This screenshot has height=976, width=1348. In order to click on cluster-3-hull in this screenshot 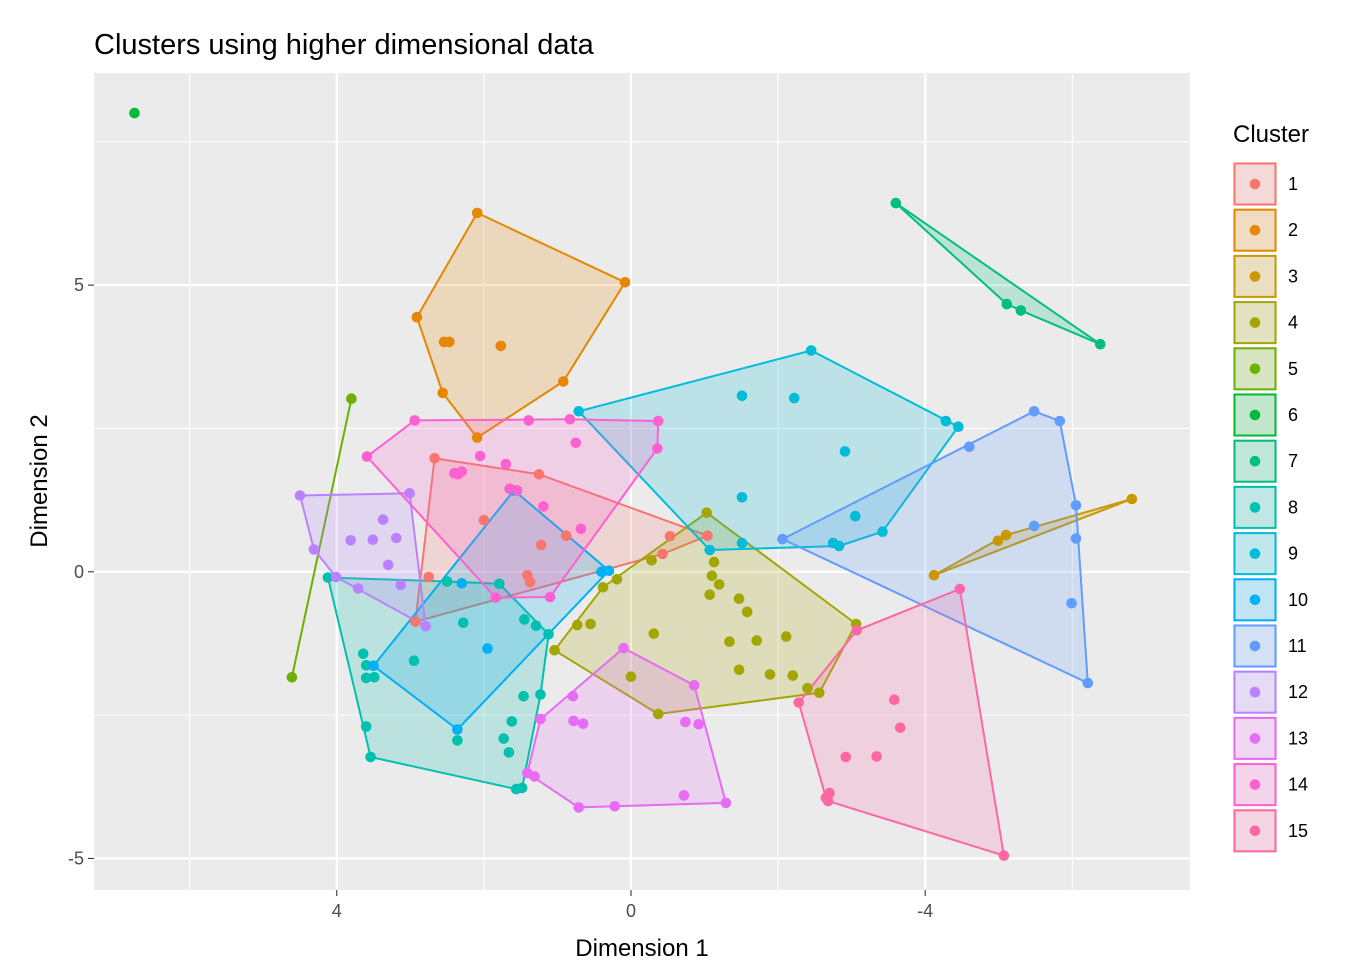, I will do `click(1033, 537)`.